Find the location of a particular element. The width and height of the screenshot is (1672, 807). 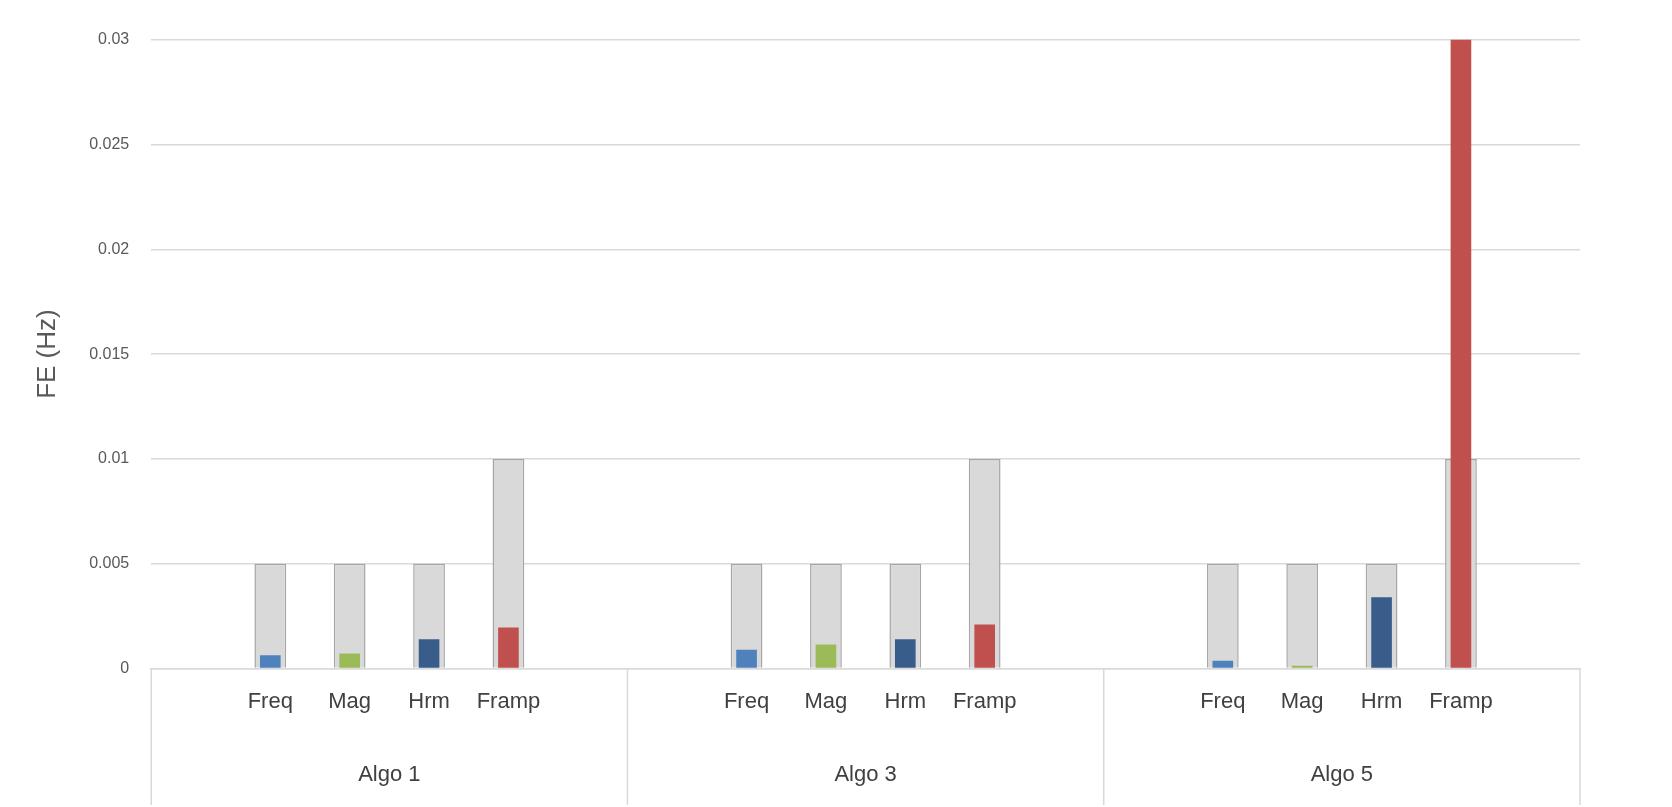

y-tick-label: 0.015 is located at coordinates (109, 353).